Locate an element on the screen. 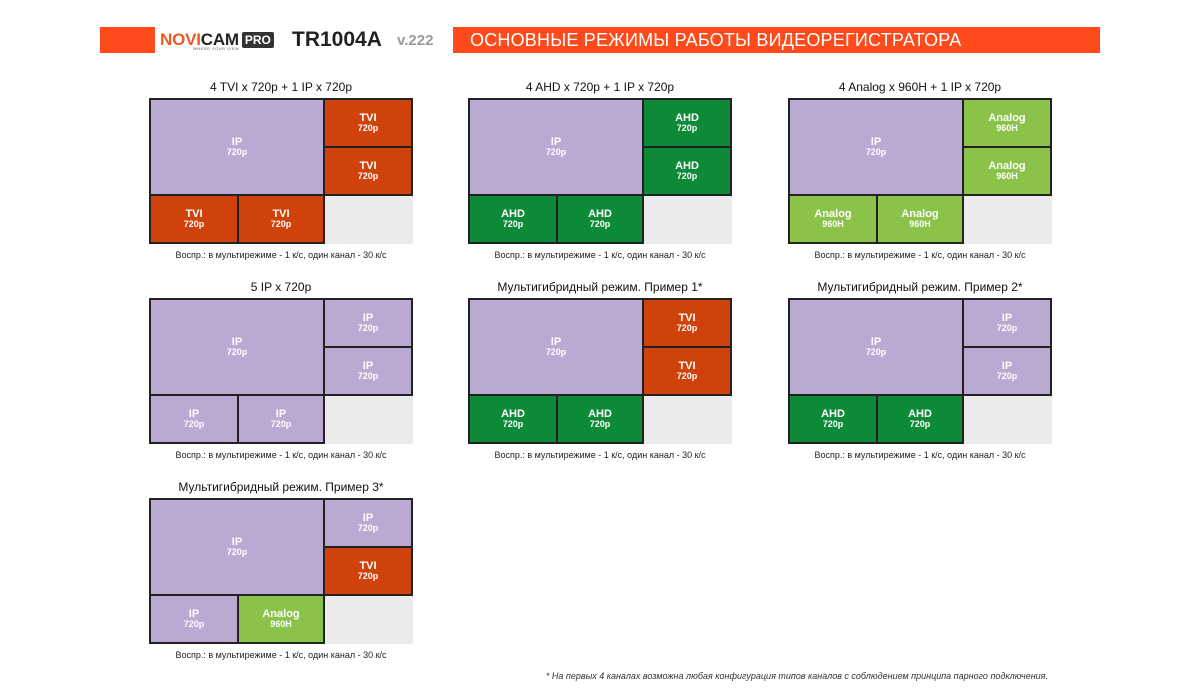 The width and height of the screenshot is (1200, 700). mode-title: Мультигибридный режим. Пример 2* is located at coordinates (920, 287).